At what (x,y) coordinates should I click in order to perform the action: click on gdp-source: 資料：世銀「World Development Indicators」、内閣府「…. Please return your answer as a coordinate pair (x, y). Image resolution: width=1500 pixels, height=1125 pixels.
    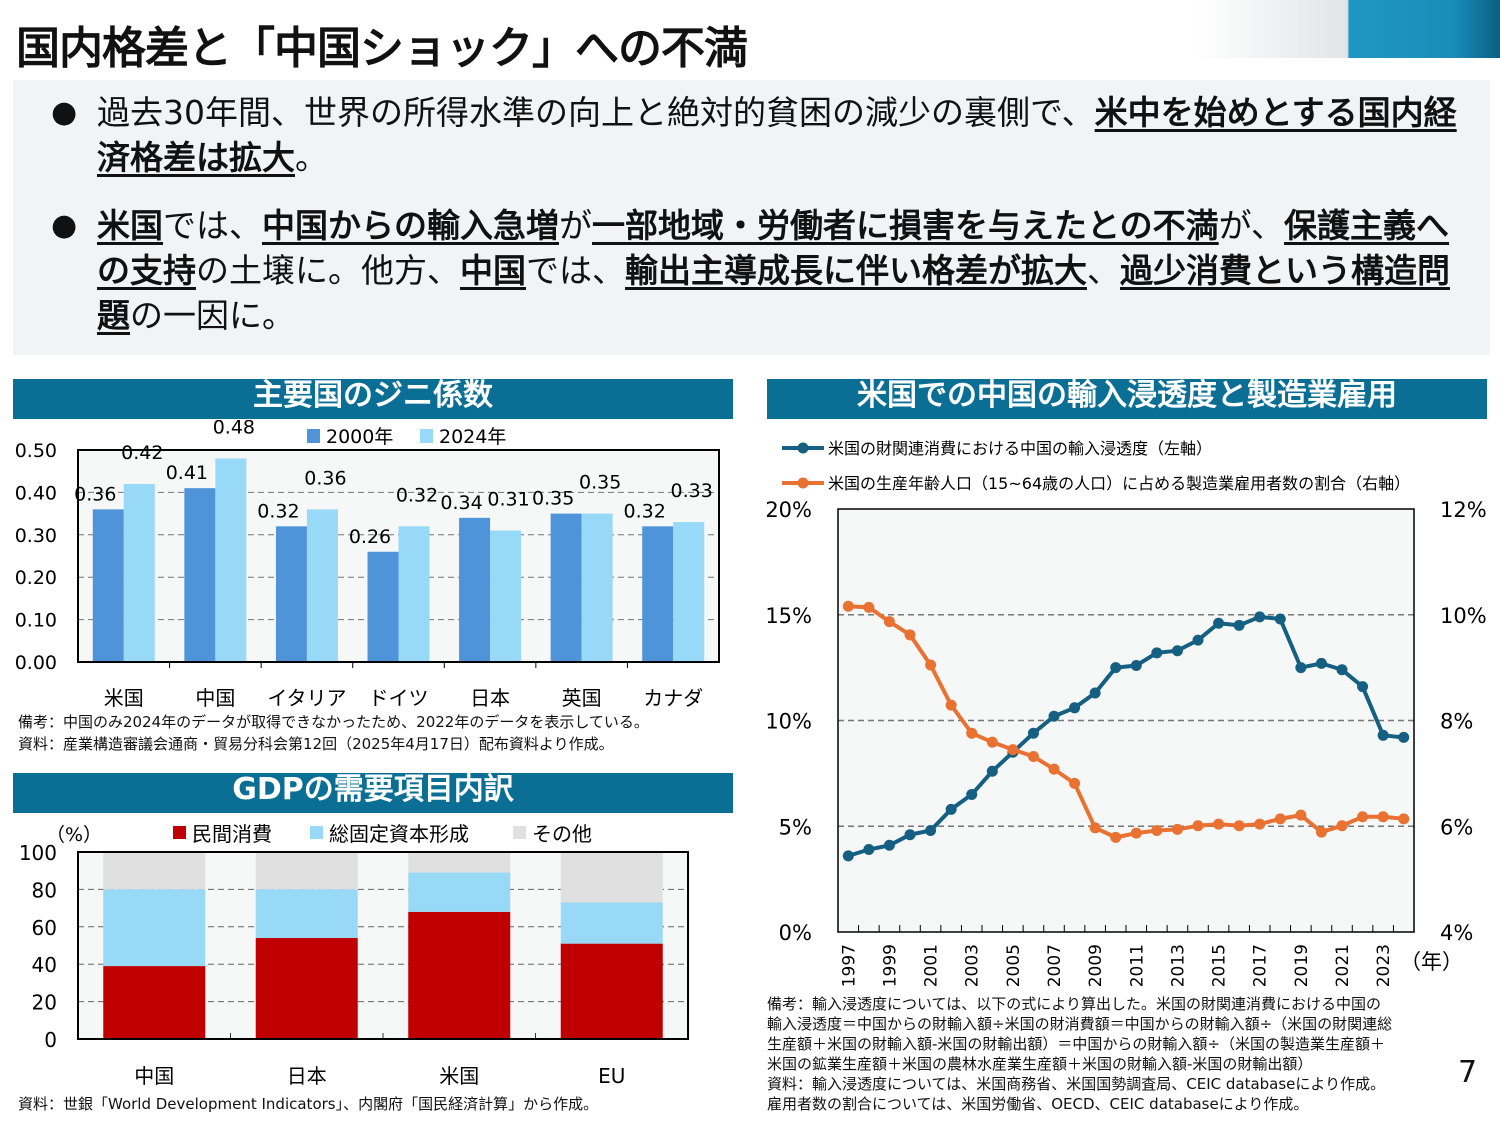
    Looking at the image, I should click on (308, 1104).